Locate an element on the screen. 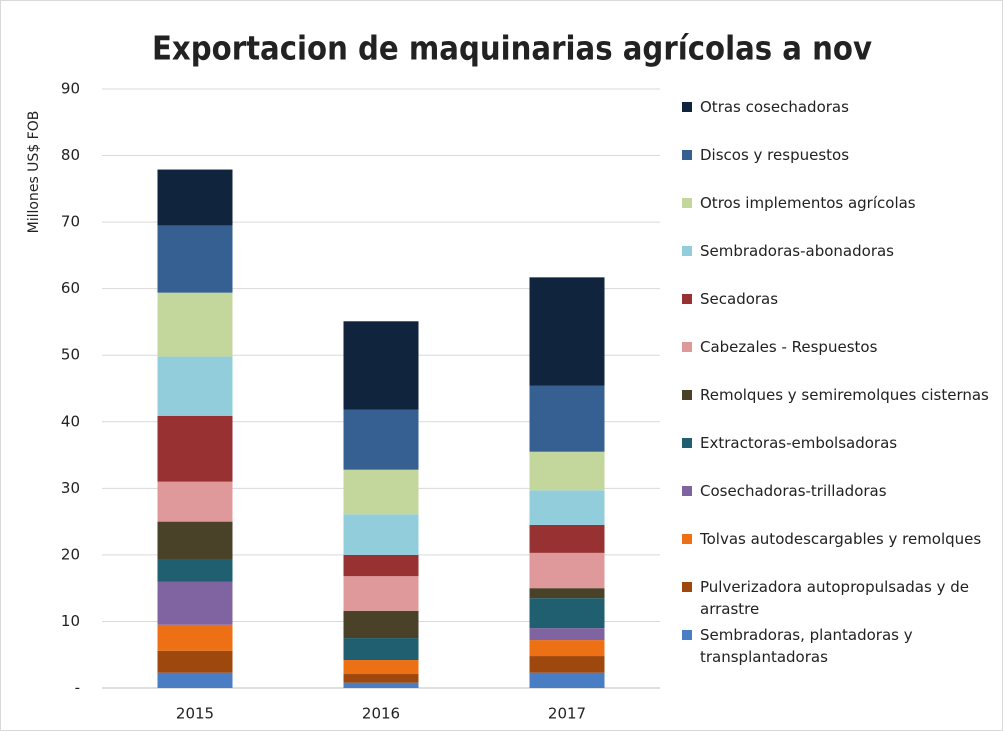 This screenshot has width=1003, height=731. y-tick-label: 60 is located at coordinates (70, 288).